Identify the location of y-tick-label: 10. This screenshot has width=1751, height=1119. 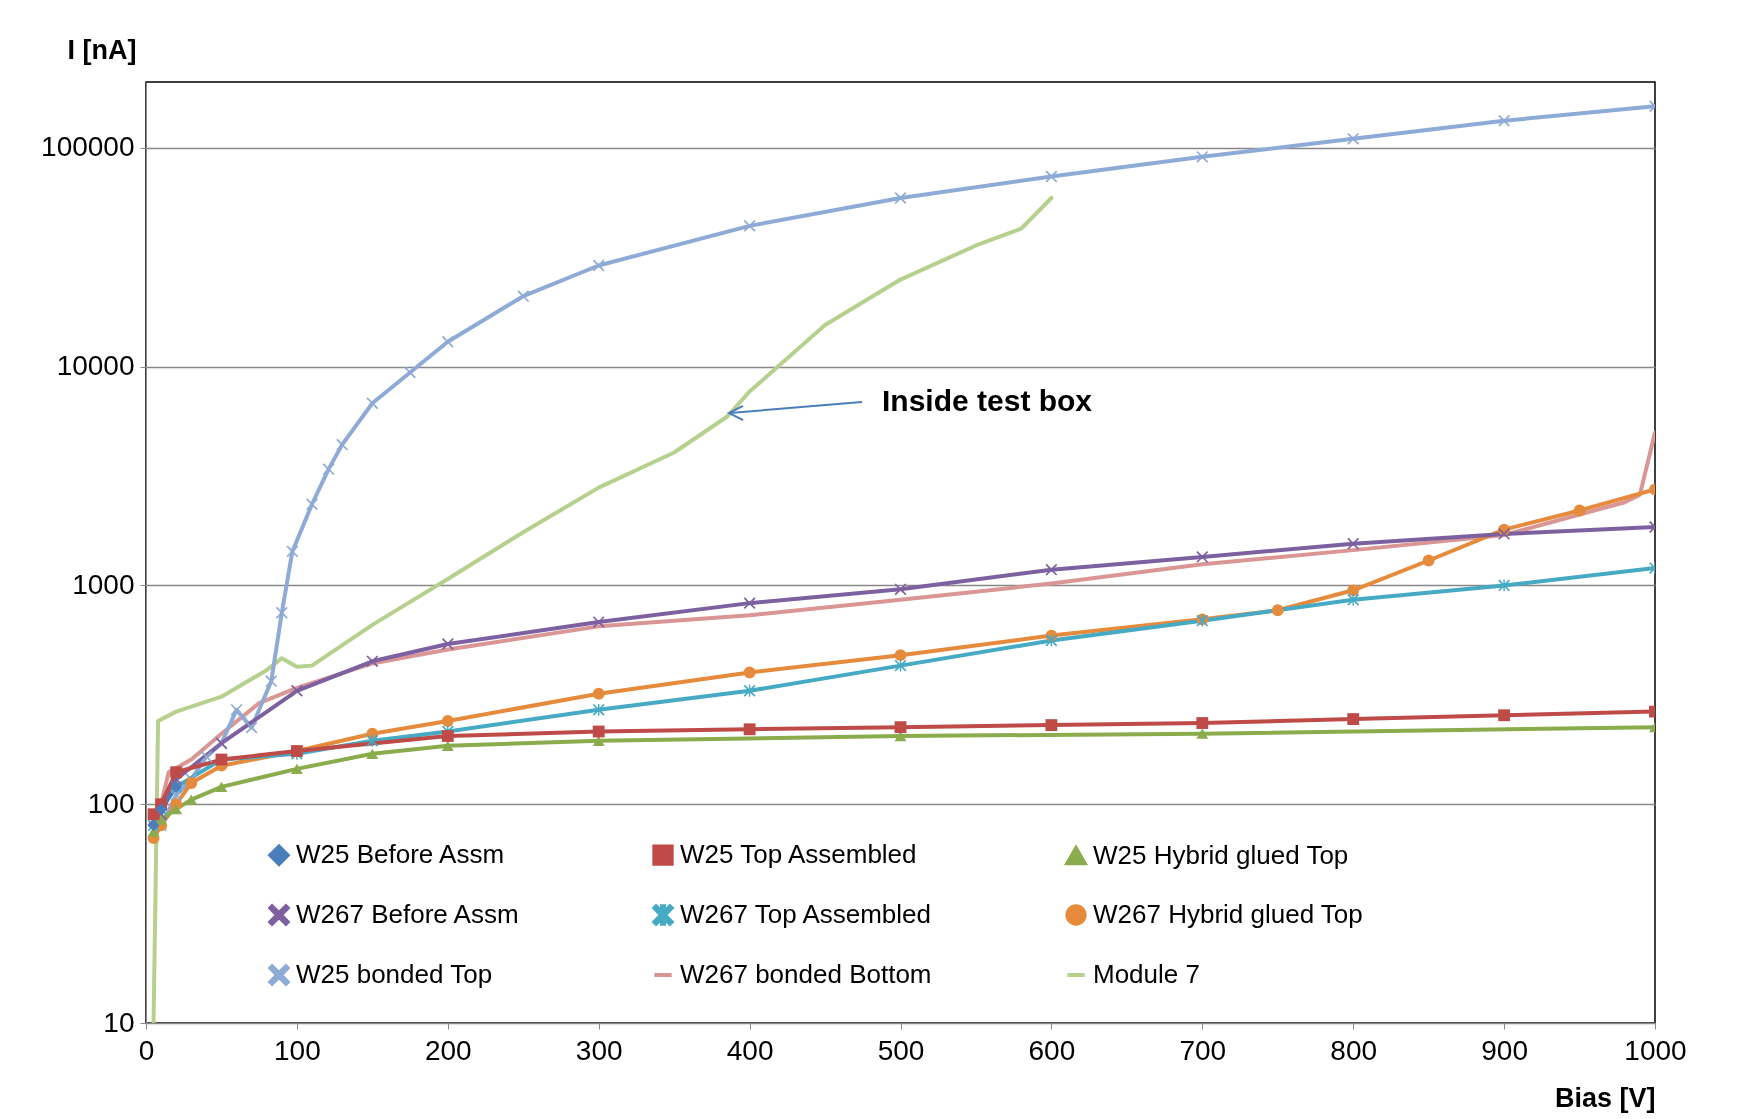
(119, 1022).